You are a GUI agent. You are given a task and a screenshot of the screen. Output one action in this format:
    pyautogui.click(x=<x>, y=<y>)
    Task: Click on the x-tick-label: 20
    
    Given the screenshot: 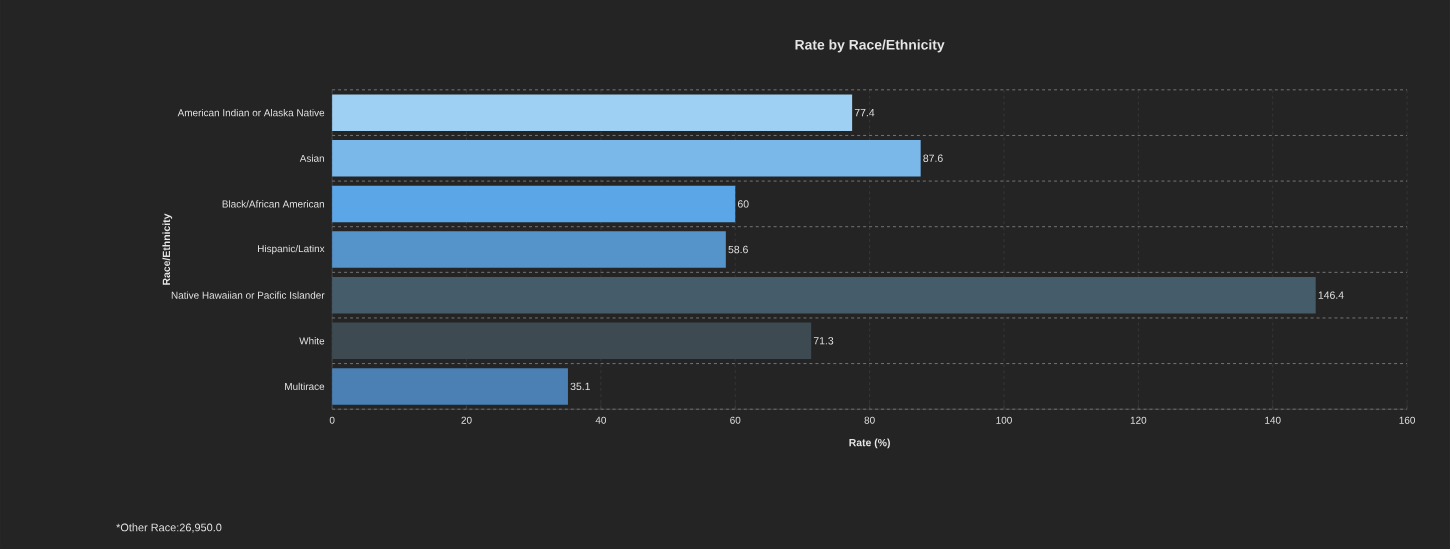 What is the action you would take?
    pyautogui.click(x=466, y=420)
    